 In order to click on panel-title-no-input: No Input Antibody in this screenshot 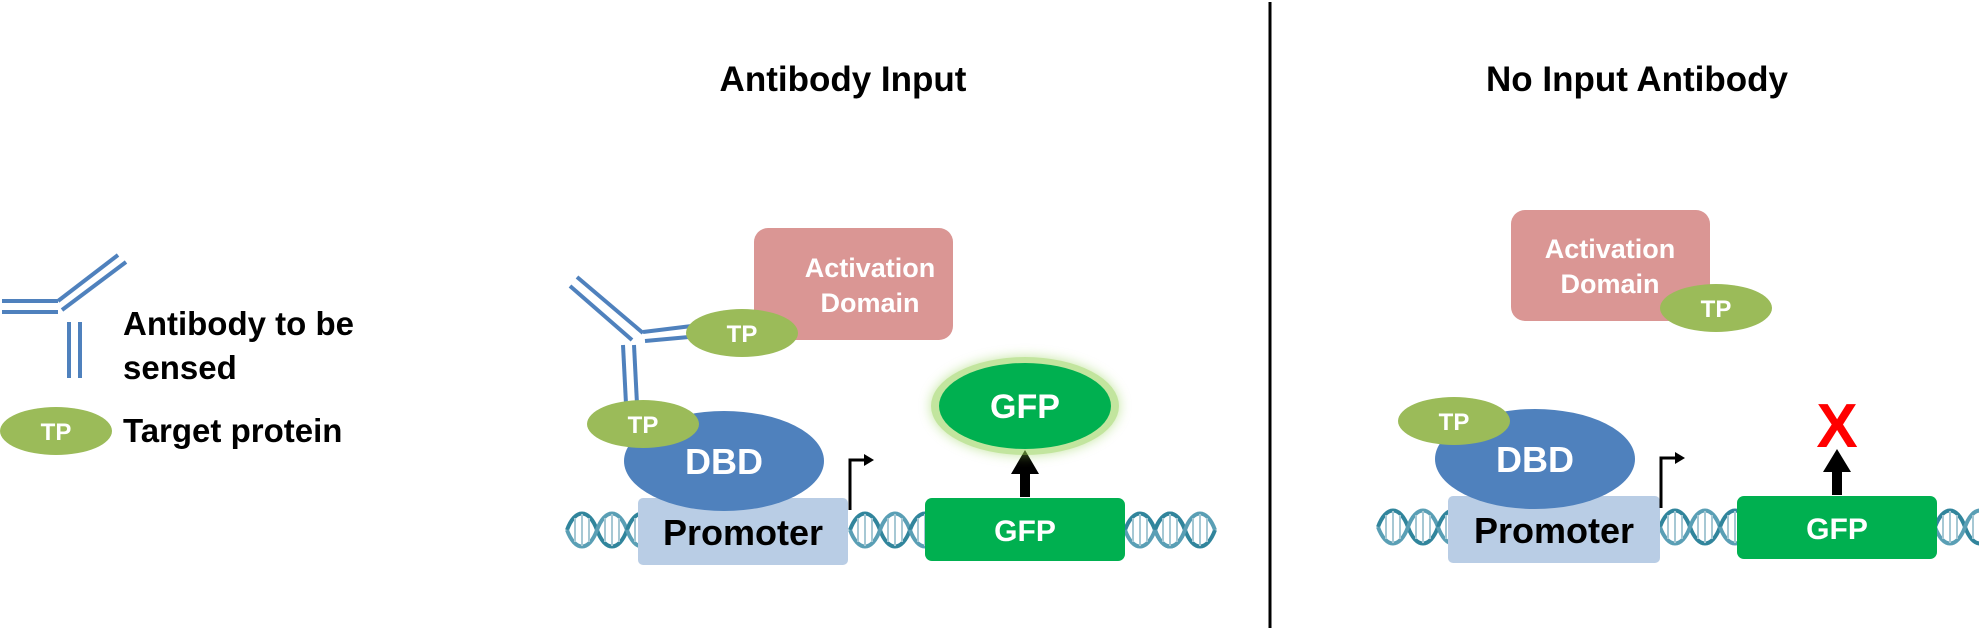, I will do `click(1637, 79)`.